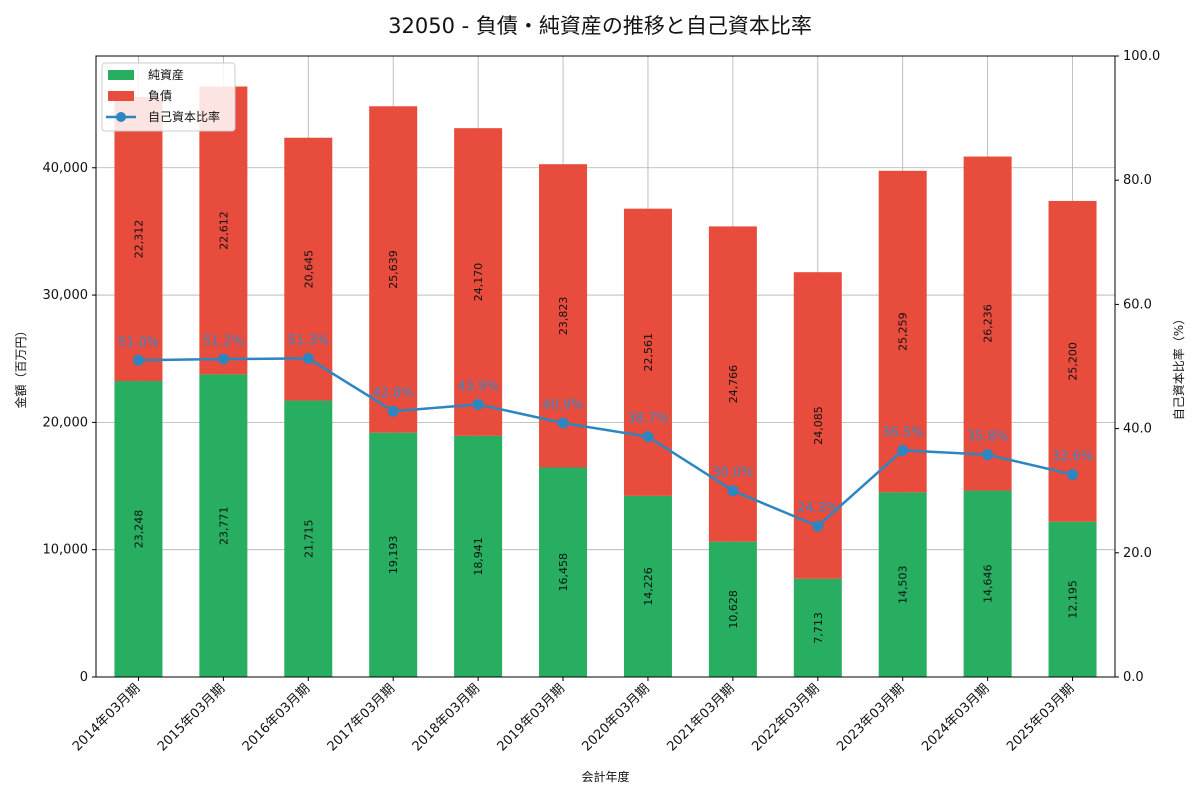 Image resolution: width=1200 pixels, height=800 pixels. What do you see at coordinates (223, 341) in the screenshot?
I see `ratio-label: 51.2%` at bounding box center [223, 341].